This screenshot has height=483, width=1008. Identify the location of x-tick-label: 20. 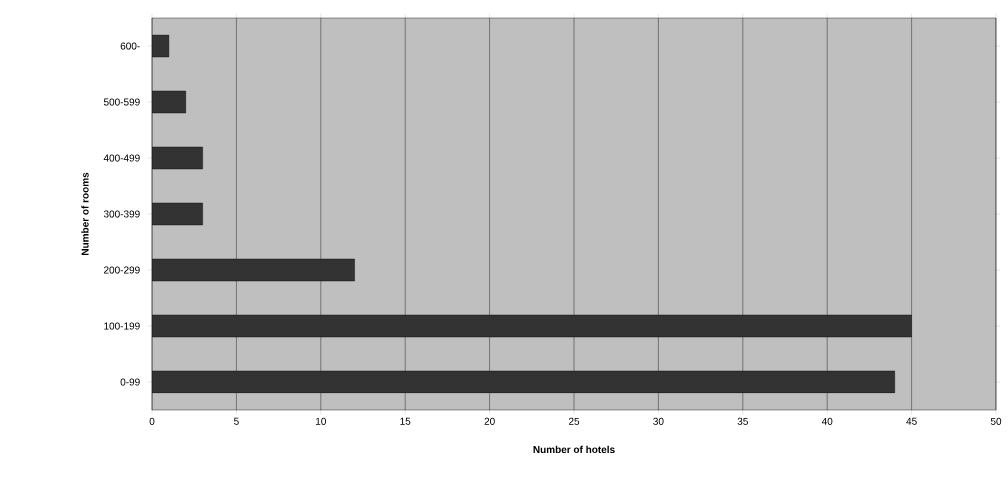
(489, 421).